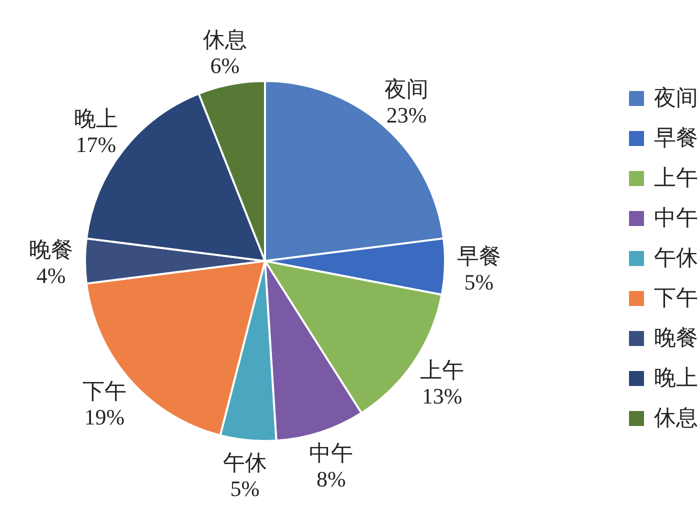 This screenshot has height=514, width=700. I want to click on slice-label: 夜间, so click(406, 89).